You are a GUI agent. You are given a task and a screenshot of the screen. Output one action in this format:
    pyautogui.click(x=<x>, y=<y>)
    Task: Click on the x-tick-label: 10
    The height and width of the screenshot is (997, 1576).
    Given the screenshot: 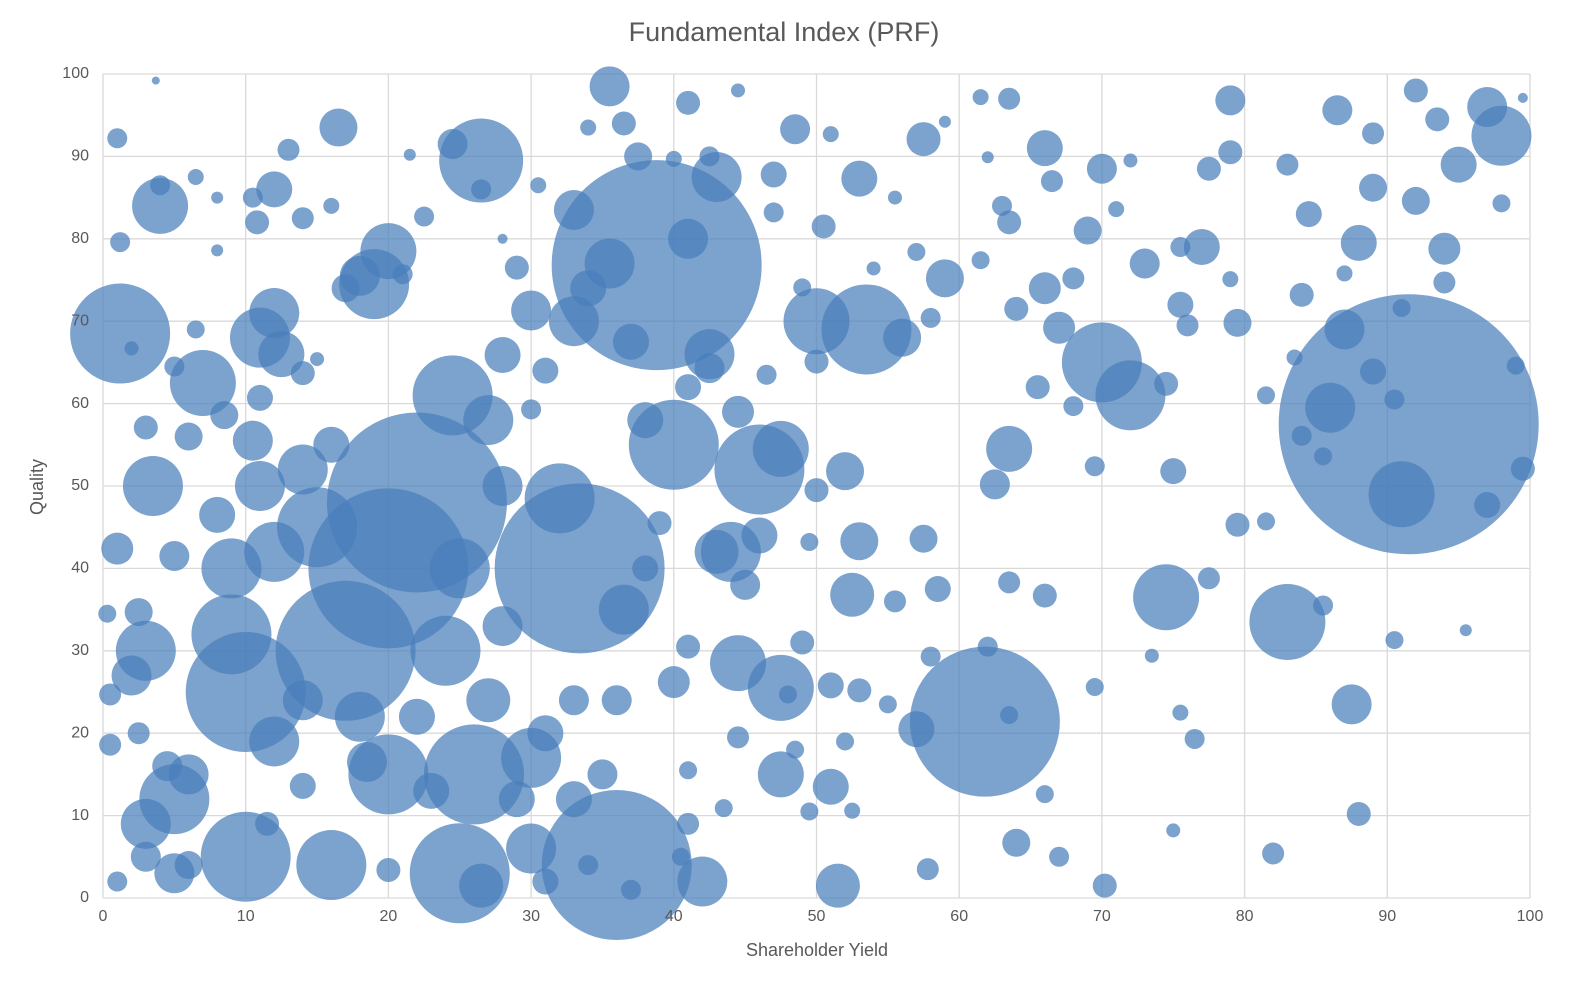 What is the action you would take?
    pyautogui.click(x=246, y=916)
    